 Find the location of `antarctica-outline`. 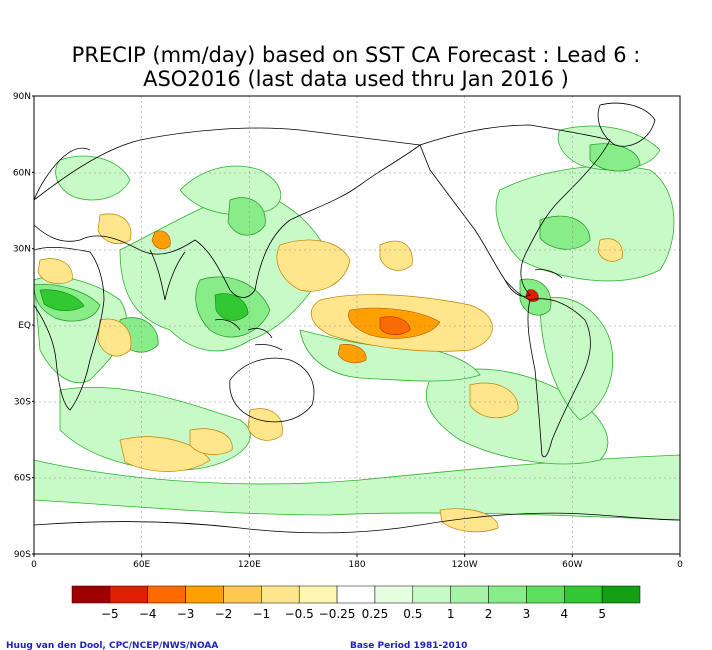

antarctica-outline is located at coordinates (357, 523).